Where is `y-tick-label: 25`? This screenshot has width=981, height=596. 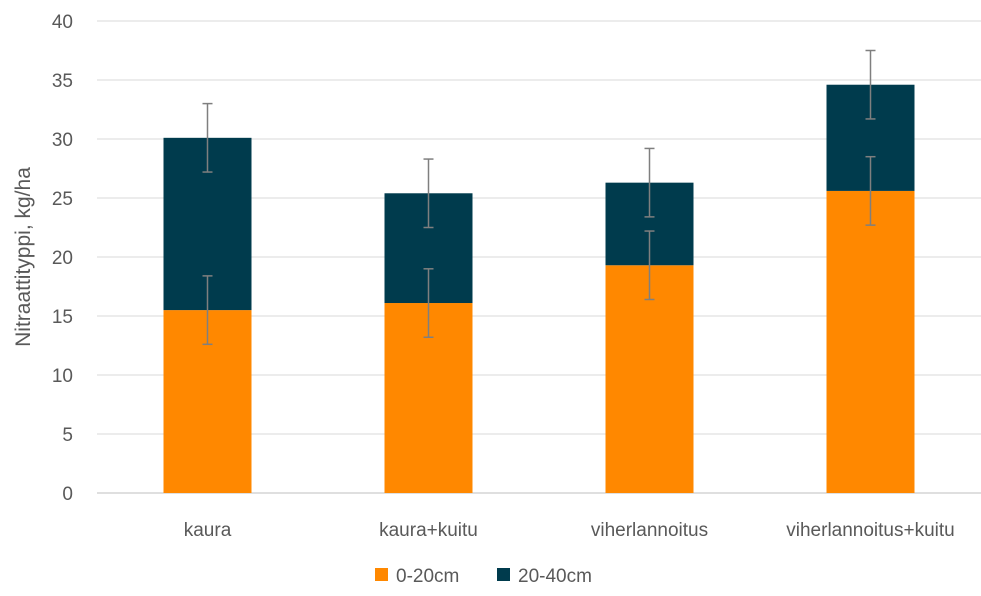
y-tick-label: 25 is located at coordinates (62, 199).